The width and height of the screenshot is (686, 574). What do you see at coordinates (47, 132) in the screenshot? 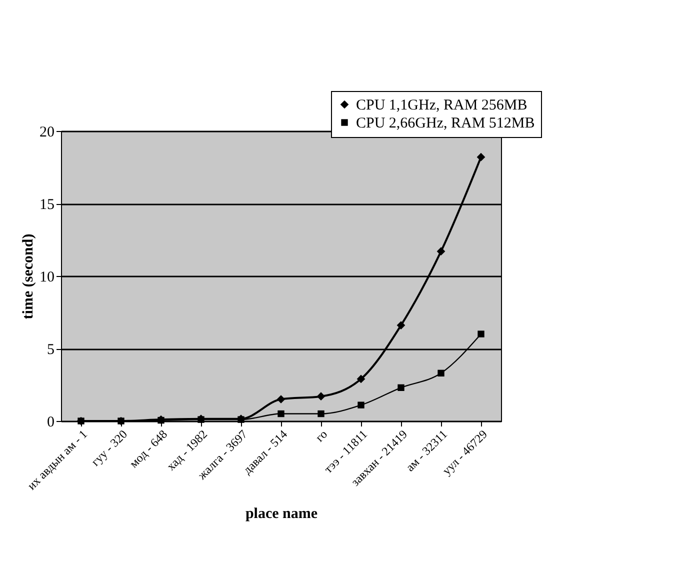
I see `y-tick-label: 20` at bounding box center [47, 132].